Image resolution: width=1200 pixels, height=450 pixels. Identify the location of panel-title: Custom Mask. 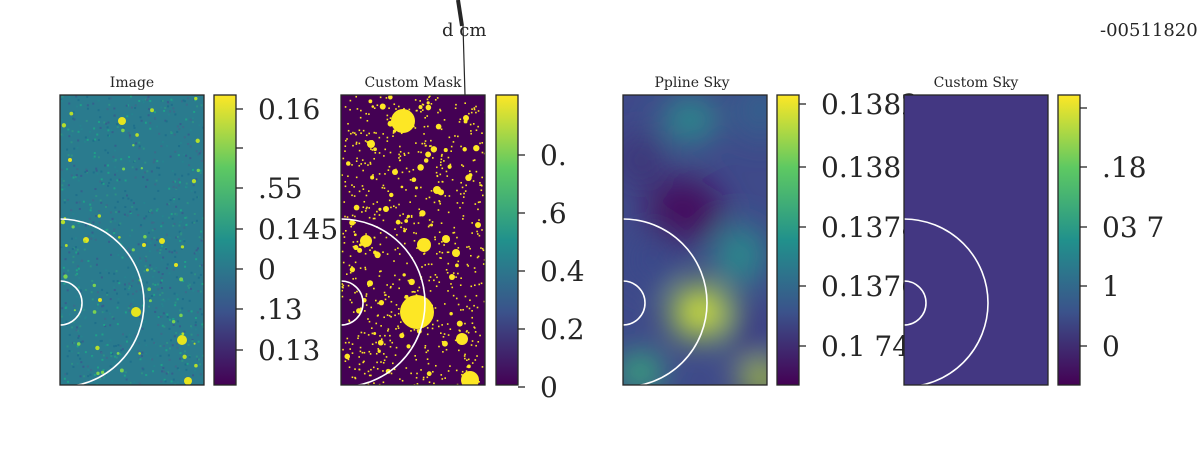
(413, 83).